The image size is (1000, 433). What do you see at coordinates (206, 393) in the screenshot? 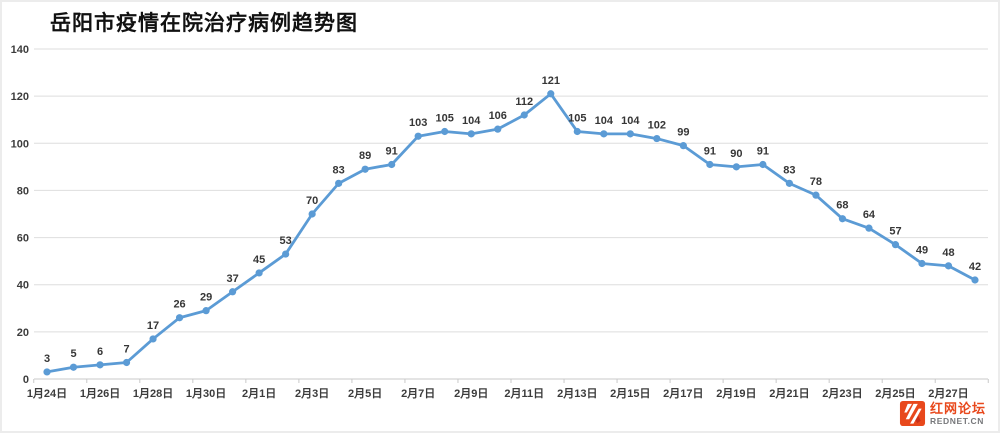
I see `x-axis-label: 1月30日` at bounding box center [206, 393].